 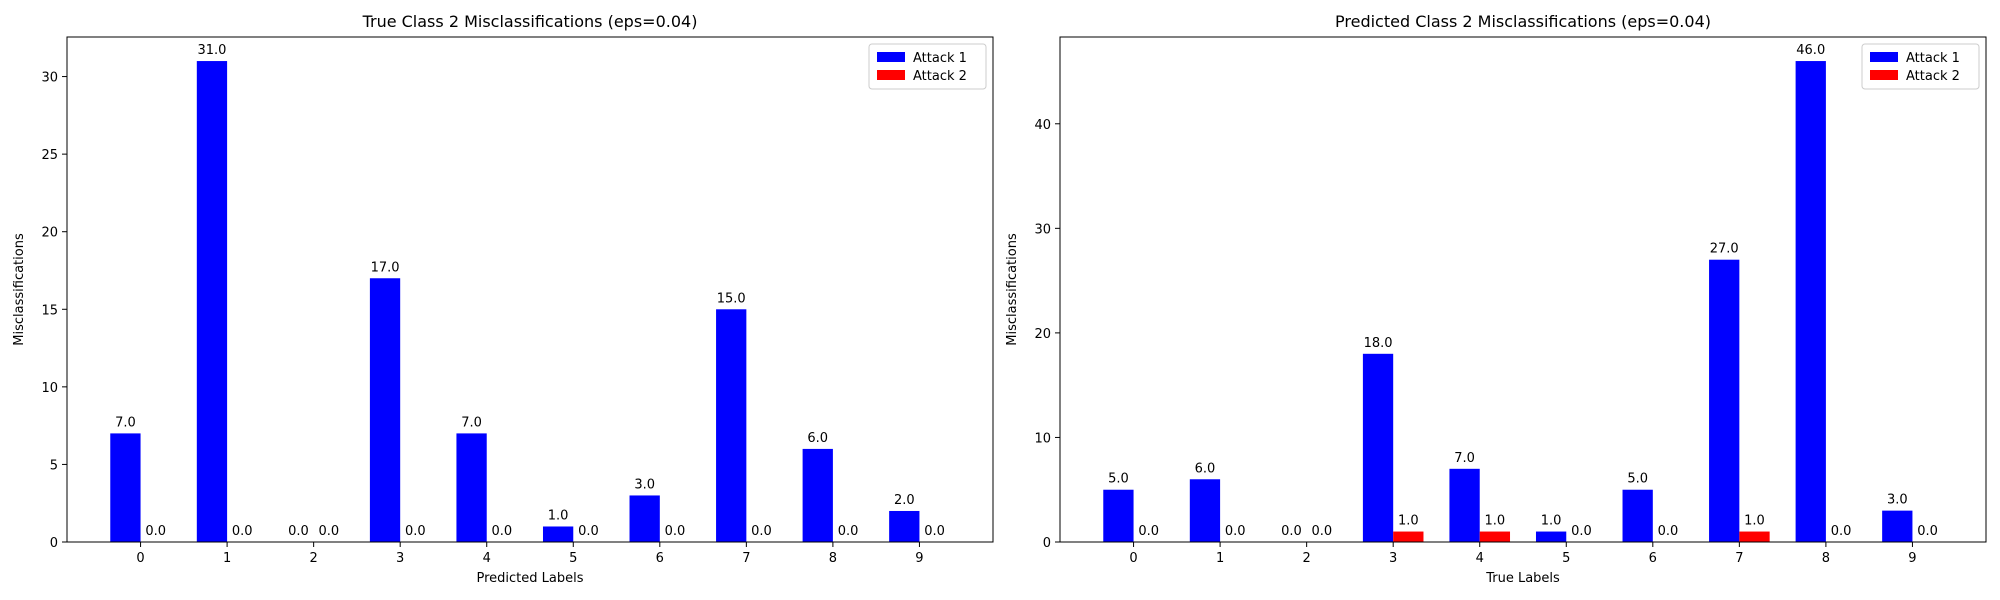 I want to click on y-tick-label-25: 25, so click(x=49, y=155).